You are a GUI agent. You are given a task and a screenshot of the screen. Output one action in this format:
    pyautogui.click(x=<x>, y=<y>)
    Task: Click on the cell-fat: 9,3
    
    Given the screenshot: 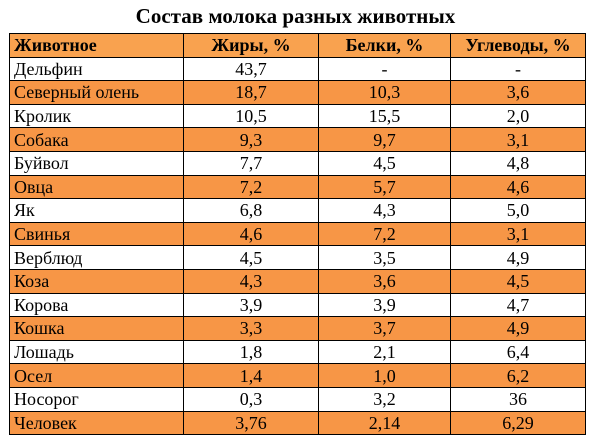 What is the action you would take?
    pyautogui.click(x=251, y=139)
    